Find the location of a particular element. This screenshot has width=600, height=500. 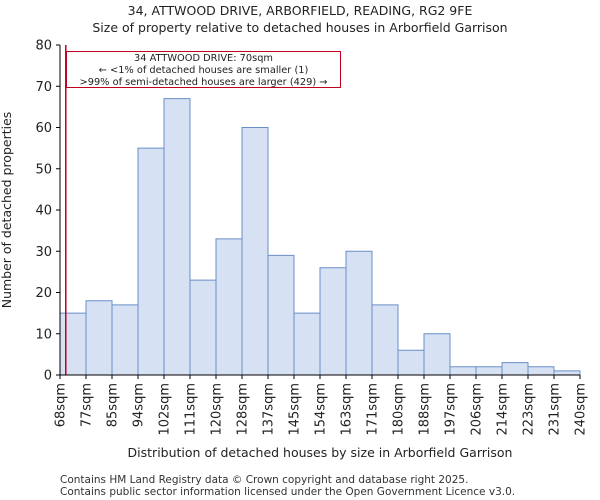

x-tick-label: 240sqm is located at coordinates (581, 409).